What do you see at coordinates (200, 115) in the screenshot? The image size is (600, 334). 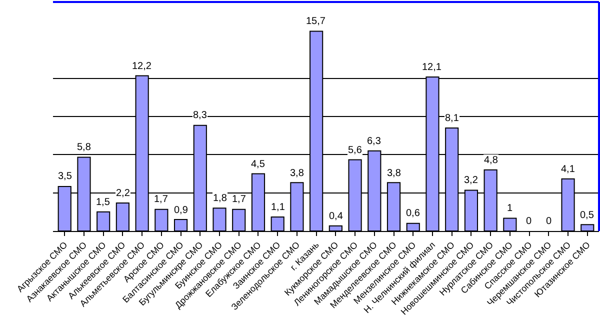 I see `data-label: 8,3` at bounding box center [200, 115].